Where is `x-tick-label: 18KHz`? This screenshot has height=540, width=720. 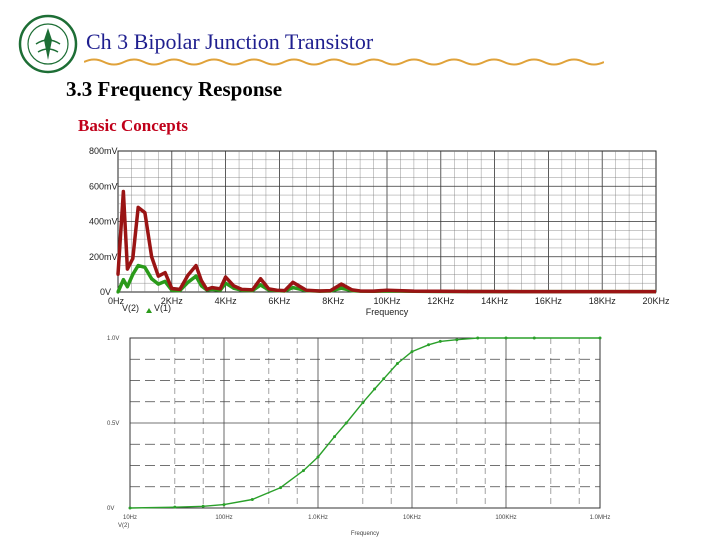 x-tick-label: 18KHz is located at coordinates (603, 301).